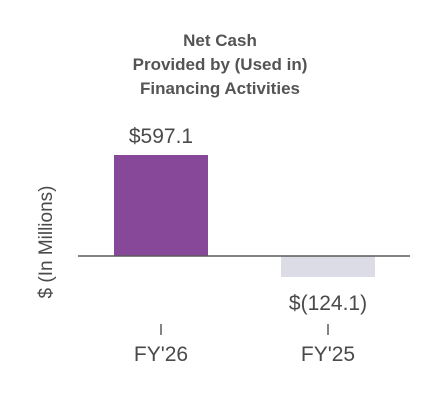  What do you see at coordinates (46, 242) in the screenshot?
I see `y-axis-label: $ (In Millions)` at bounding box center [46, 242].